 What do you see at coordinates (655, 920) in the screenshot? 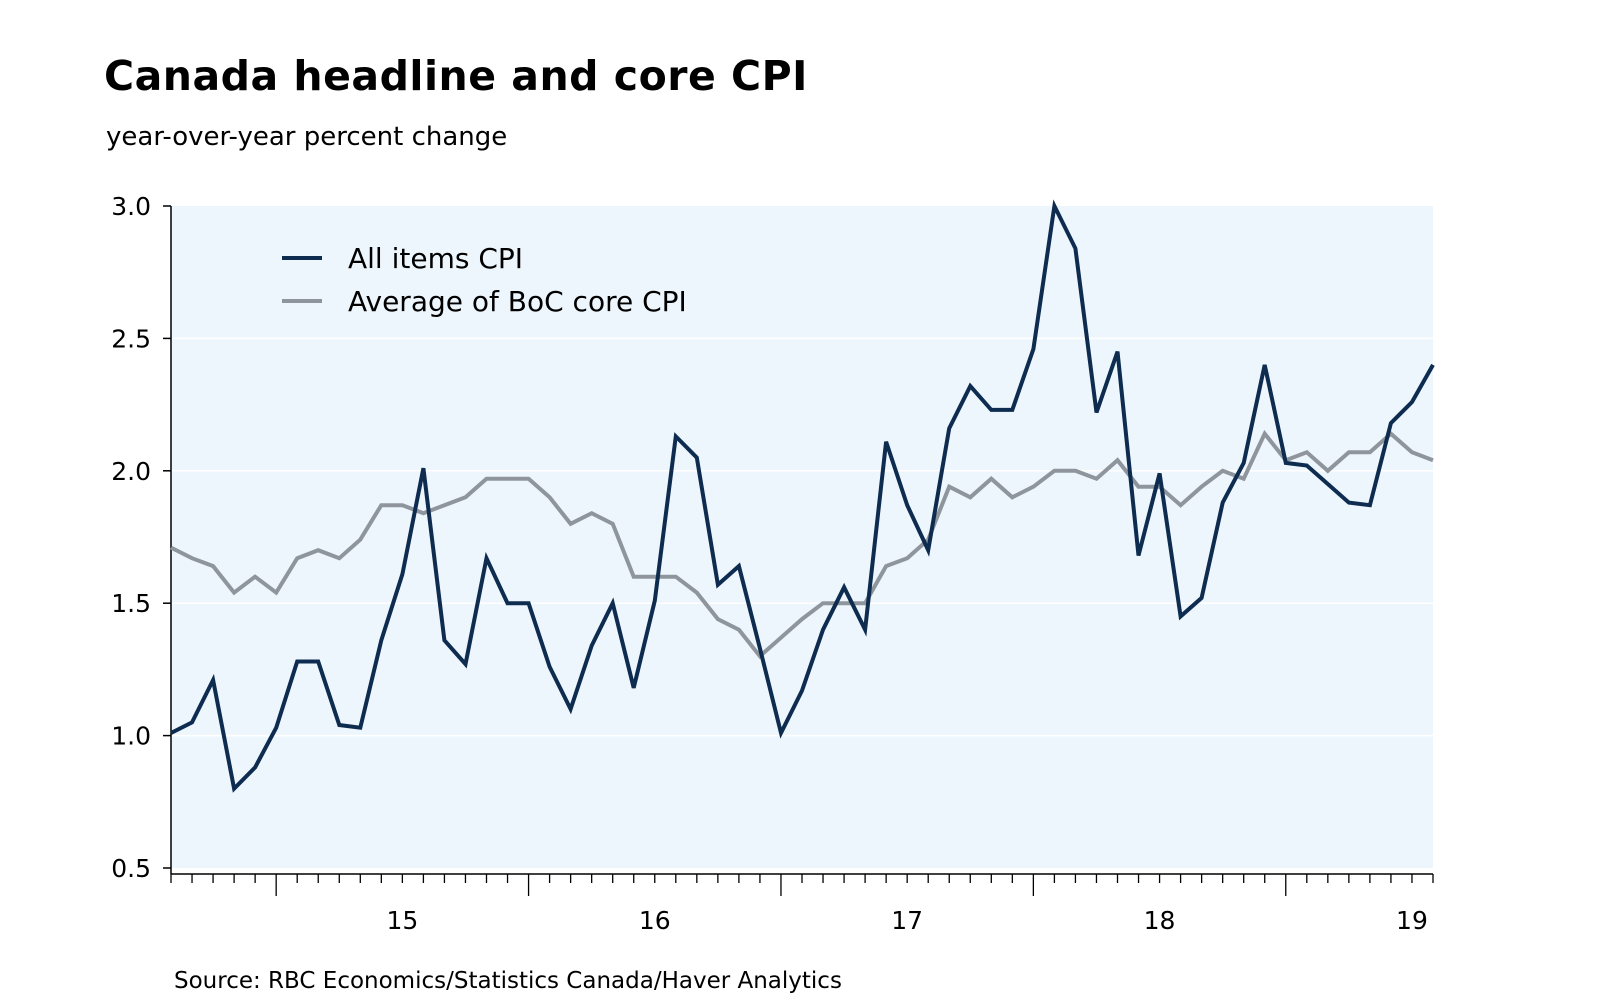
I see `x-tick-label: 16` at bounding box center [655, 920].